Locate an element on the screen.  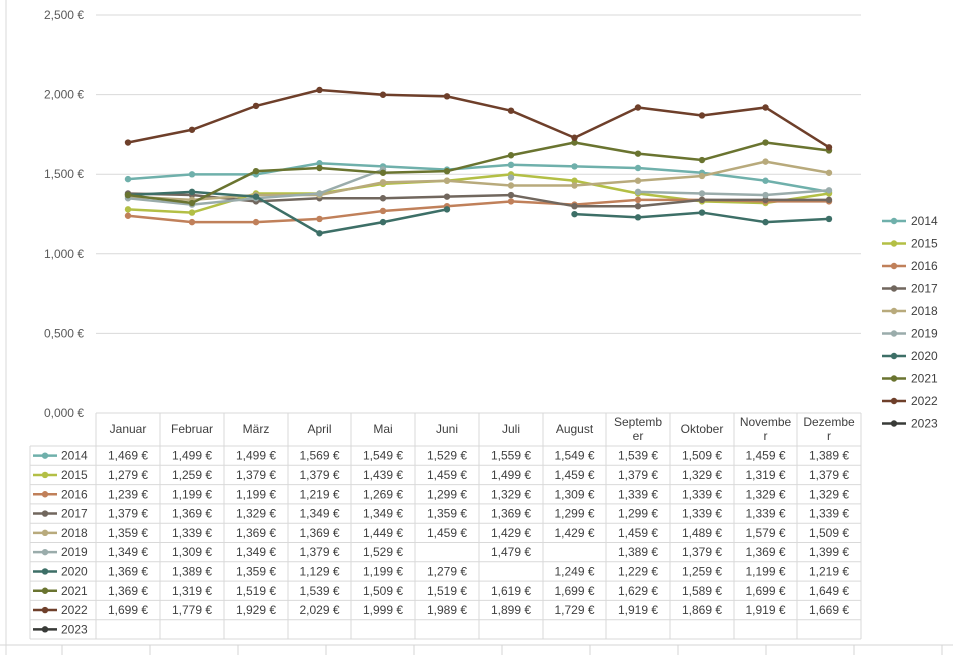
legend-label: 2018 is located at coordinates (924, 311).